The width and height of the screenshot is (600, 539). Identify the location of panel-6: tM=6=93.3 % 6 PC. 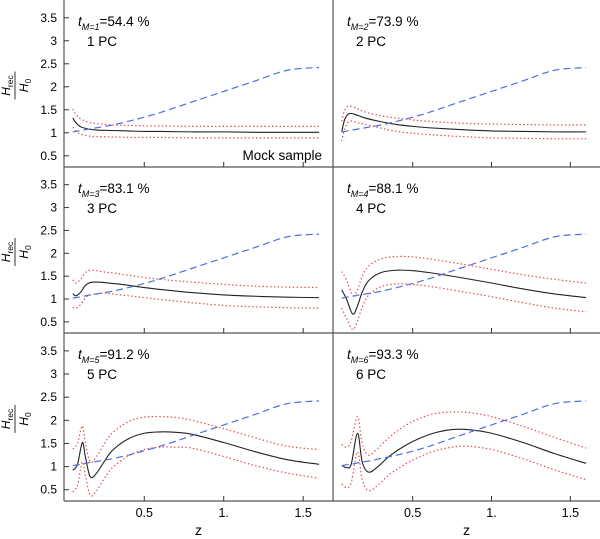
(464, 424).